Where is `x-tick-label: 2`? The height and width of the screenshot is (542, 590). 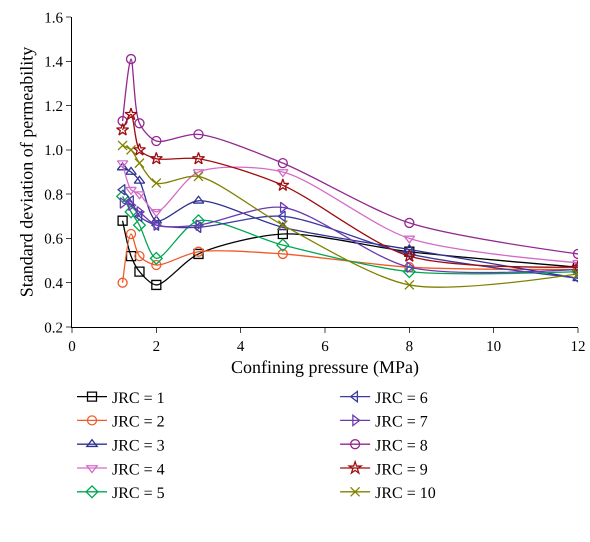
x-tick-label: 2 is located at coordinates (156, 347).